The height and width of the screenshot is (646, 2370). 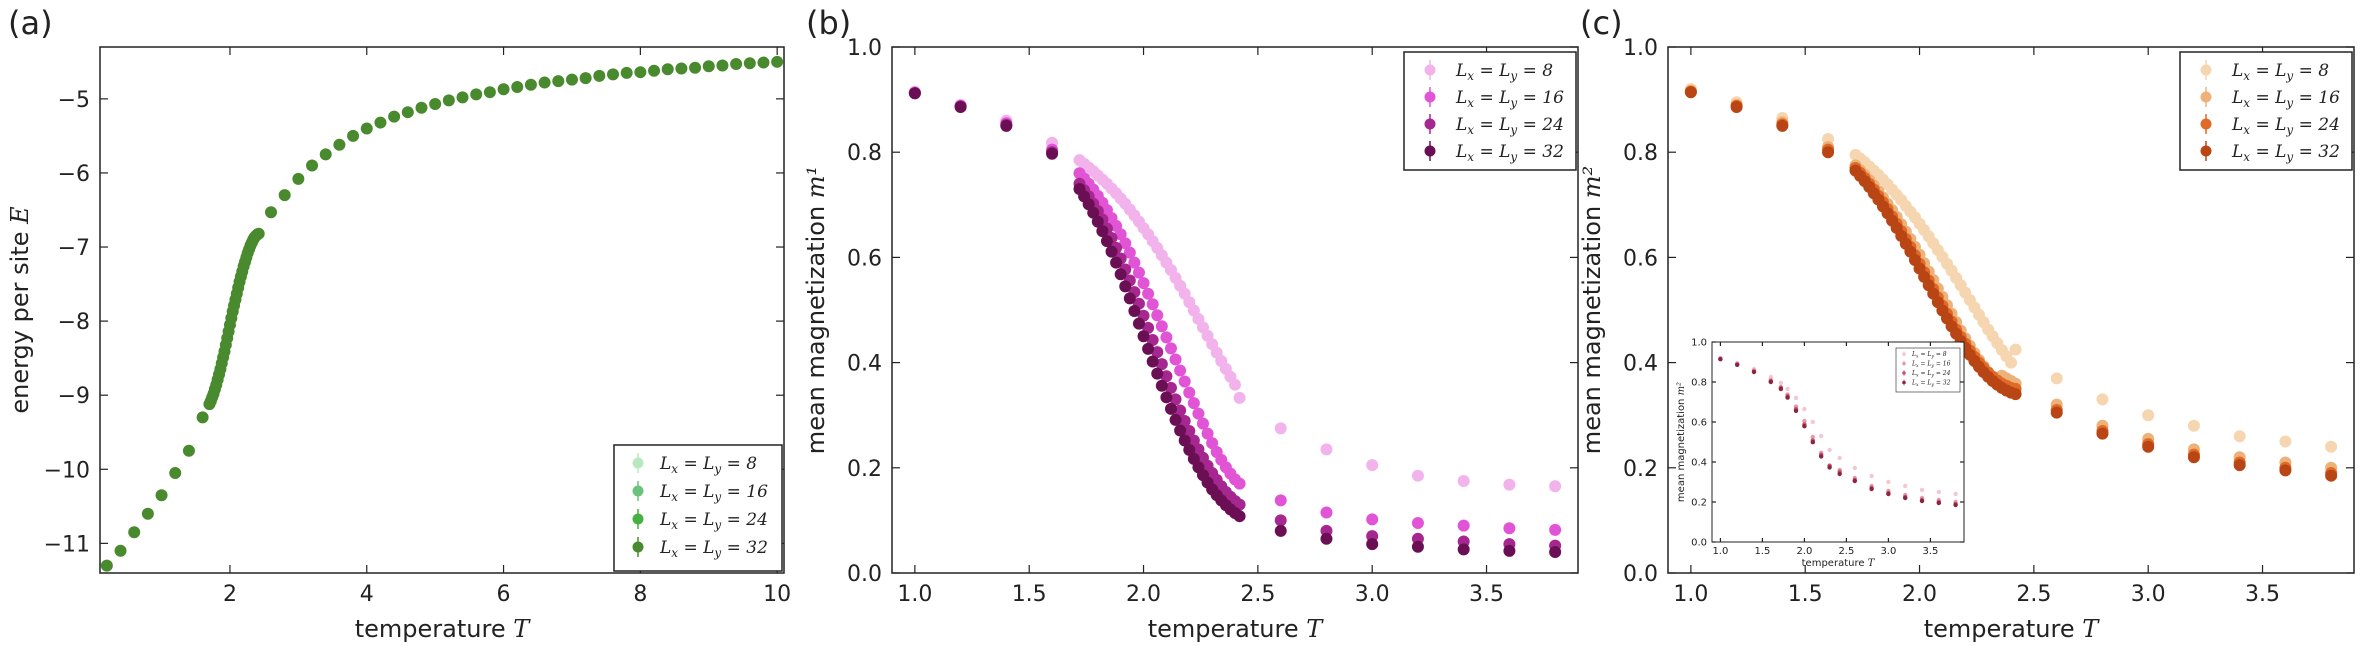 What do you see at coordinates (1681, 442) in the screenshot?
I see `y-axis-label: mean magnetization m²` at bounding box center [1681, 442].